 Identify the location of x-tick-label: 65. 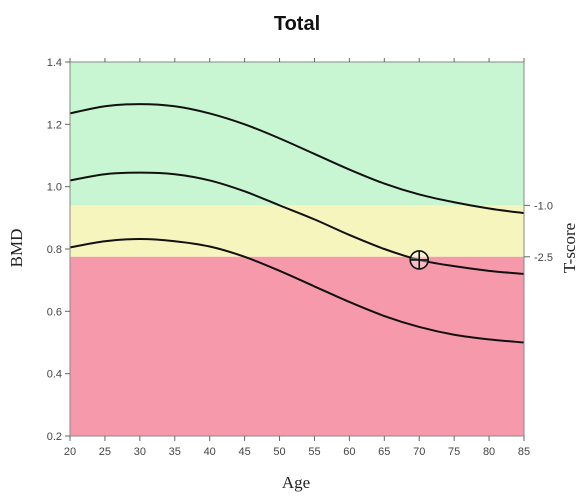
(384, 452).